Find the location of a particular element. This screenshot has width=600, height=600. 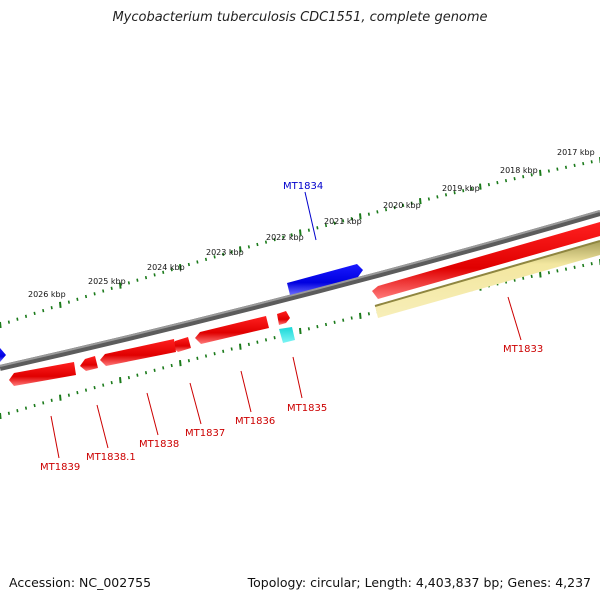

scale-label-2022: 2022 kbp is located at coordinates (285, 237).